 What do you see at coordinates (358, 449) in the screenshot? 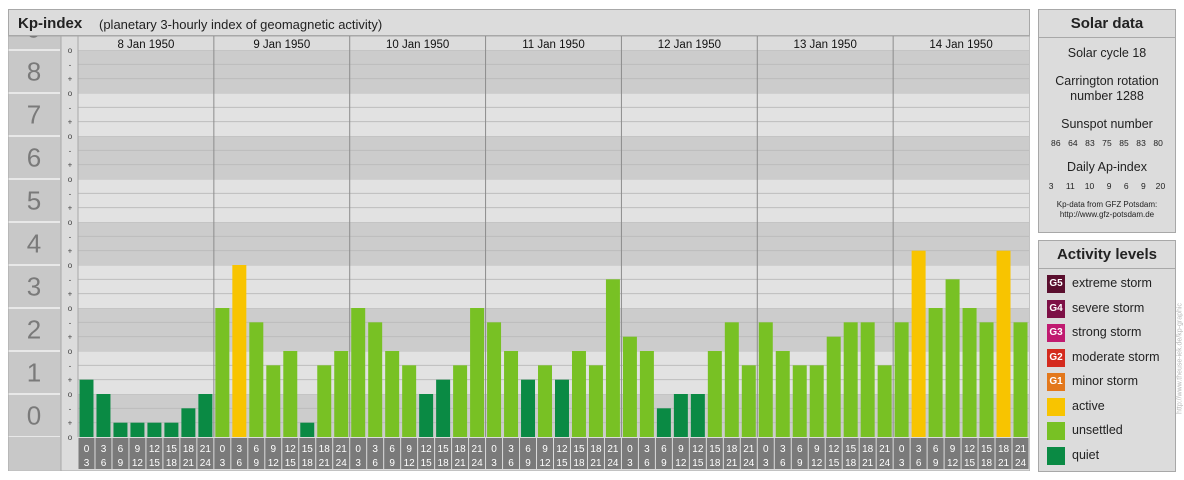
I see `hour-start-label: 0` at bounding box center [358, 449].